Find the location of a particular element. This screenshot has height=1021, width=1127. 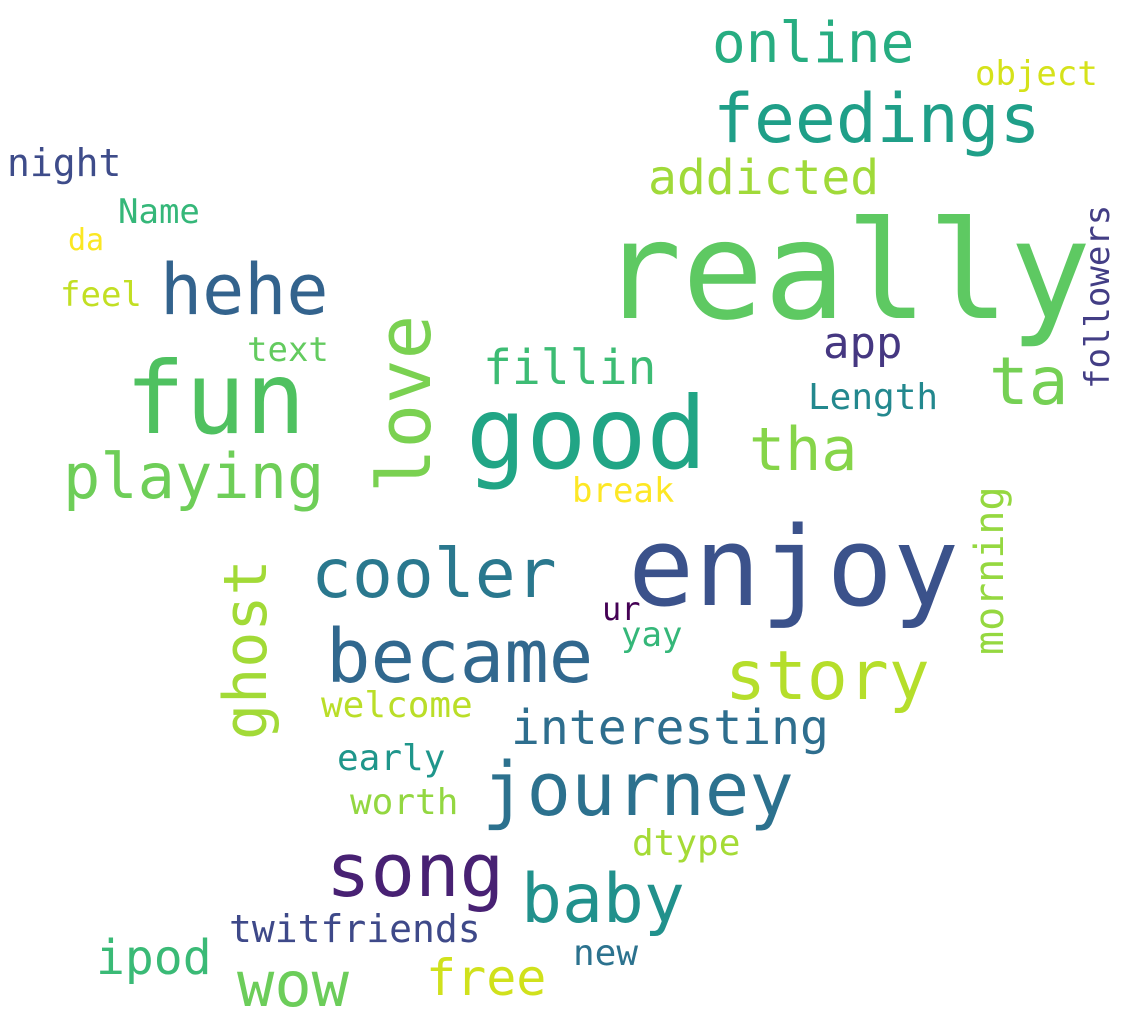

word-became: became is located at coordinates (460, 657).